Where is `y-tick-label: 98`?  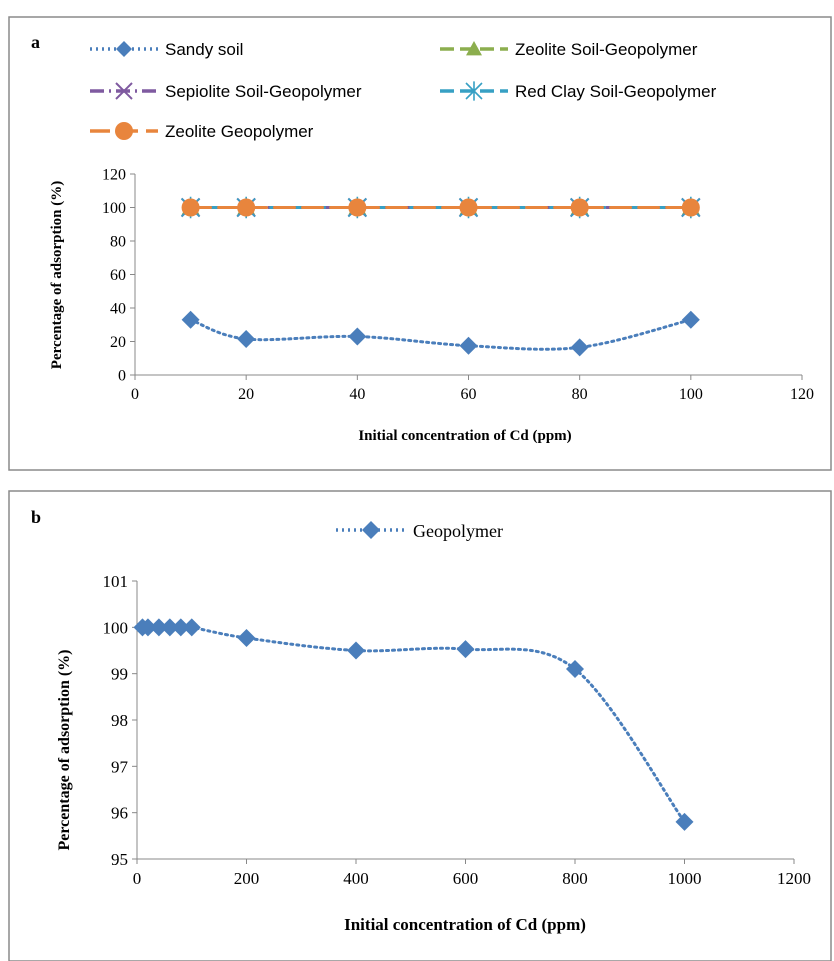
y-tick-label: 98 is located at coordinates (119, 720).